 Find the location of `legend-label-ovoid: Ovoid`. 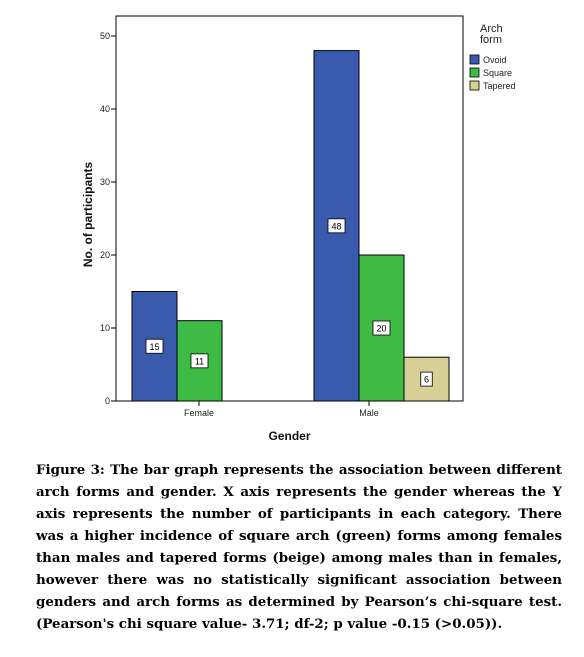

legend-label-ovoid: Ovoid is located at coordinates (495, 60).